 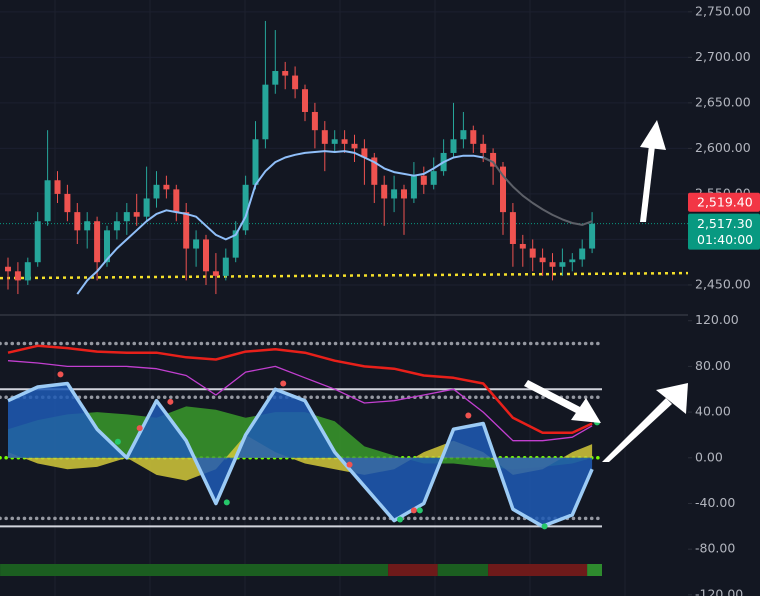 What do you see at coordinates (715, 502) in the screenshot?
I see `y-tick-label: -40.00` at bounding box center [715, 502].